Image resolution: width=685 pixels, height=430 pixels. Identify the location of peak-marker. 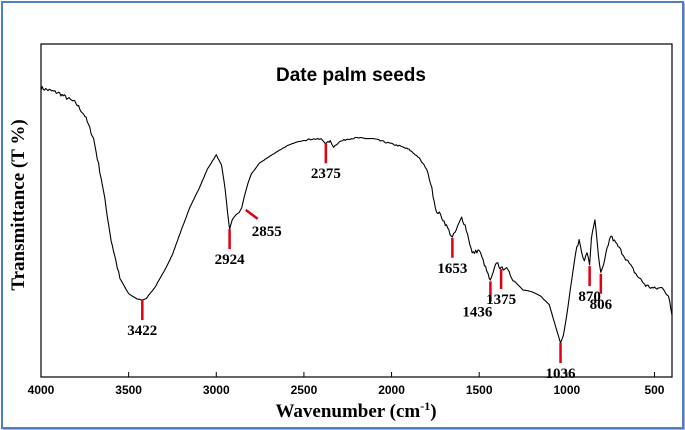
(251, 214).